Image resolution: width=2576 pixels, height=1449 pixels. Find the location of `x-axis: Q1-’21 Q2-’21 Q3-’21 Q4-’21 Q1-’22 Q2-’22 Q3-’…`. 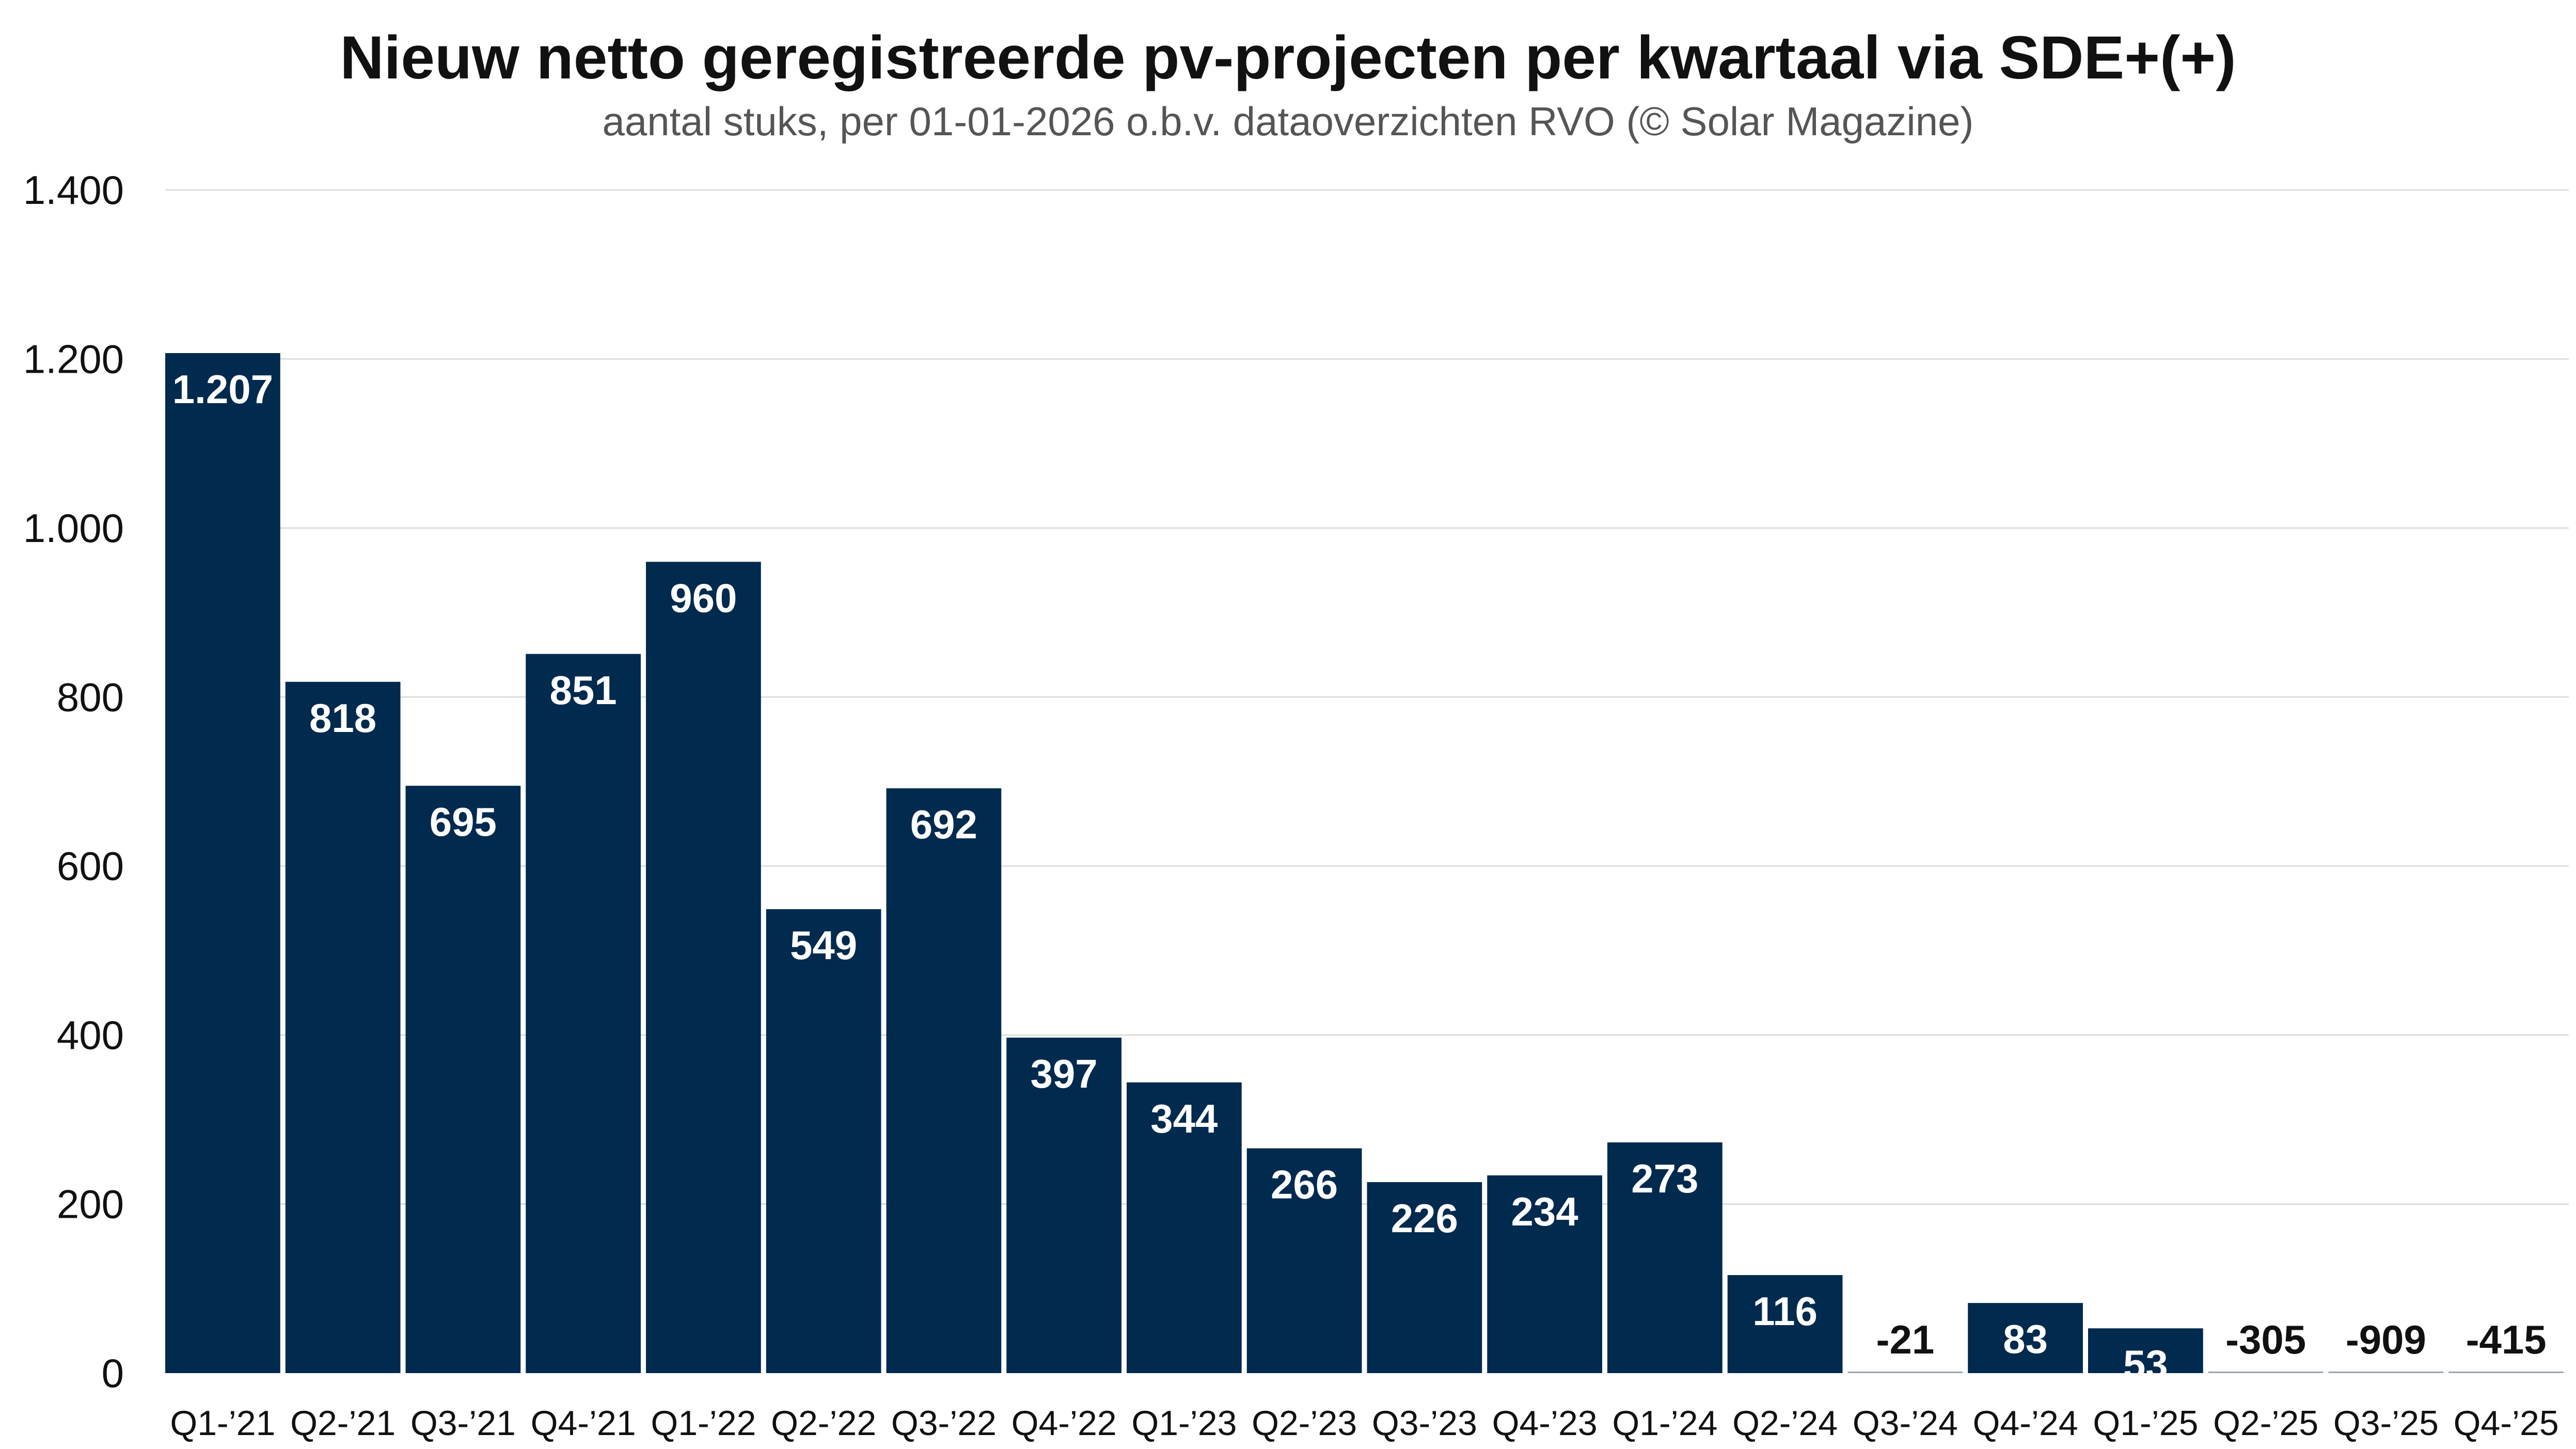

x-axis: Q1-’21 Q2-’21 Q3-’21 Q4-’21 Q1-’22 Q2-’22 Q3-’… is located at coordinates (1364, 1423).